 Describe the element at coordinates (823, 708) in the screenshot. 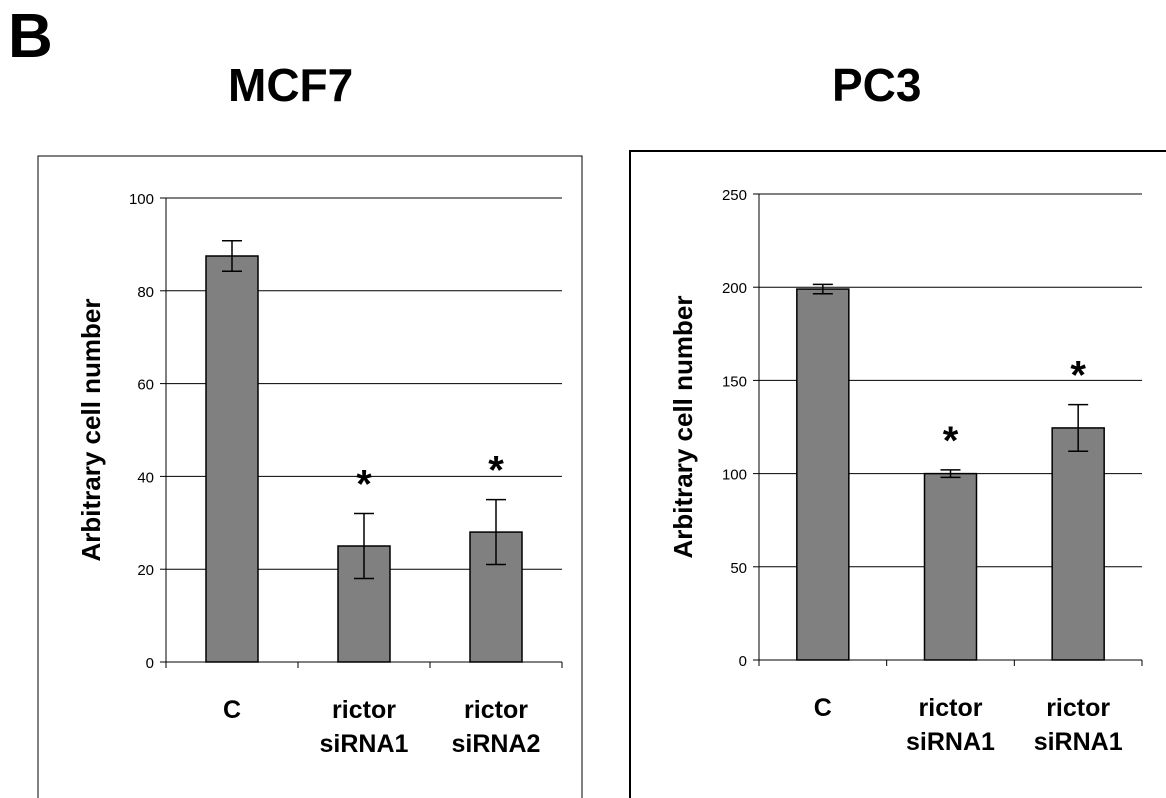

I see `category-label-pc3: C` at that location.